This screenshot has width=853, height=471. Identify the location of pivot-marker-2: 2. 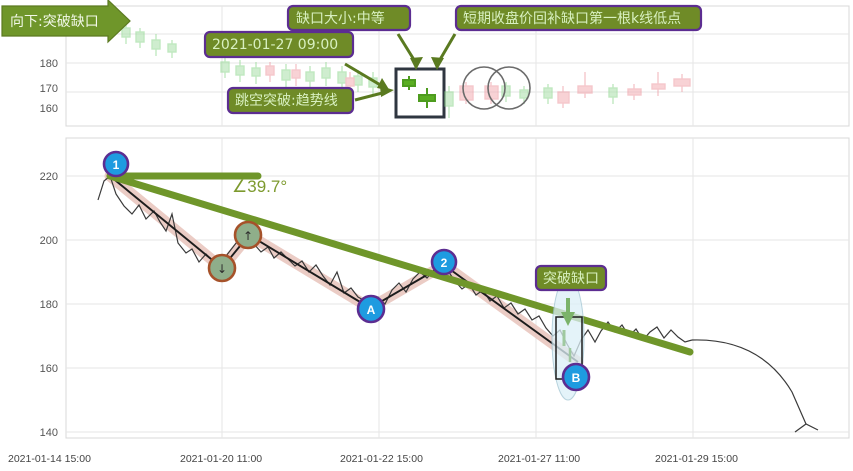
(444, 262).